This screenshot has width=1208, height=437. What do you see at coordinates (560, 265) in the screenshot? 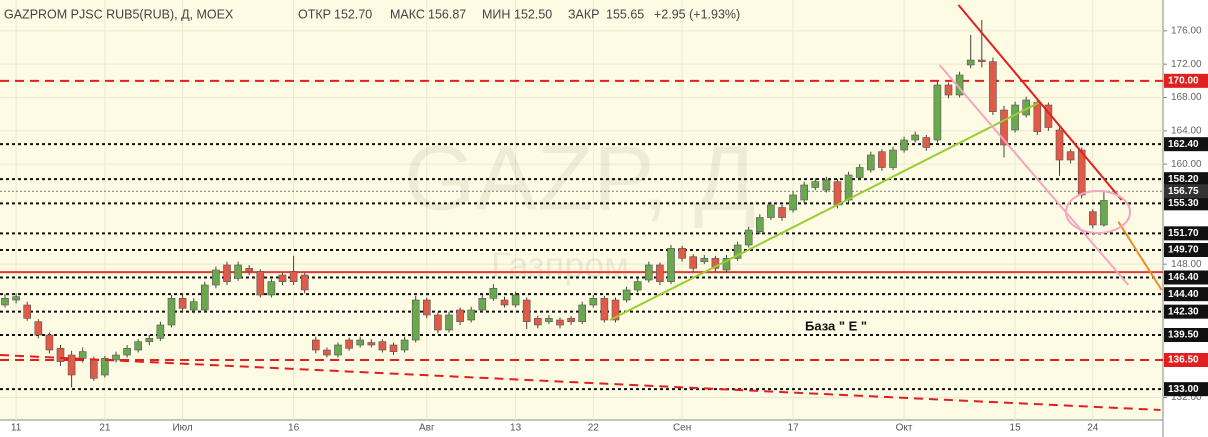
I see `watermark: Газпром` at bounding box center [560, 265].